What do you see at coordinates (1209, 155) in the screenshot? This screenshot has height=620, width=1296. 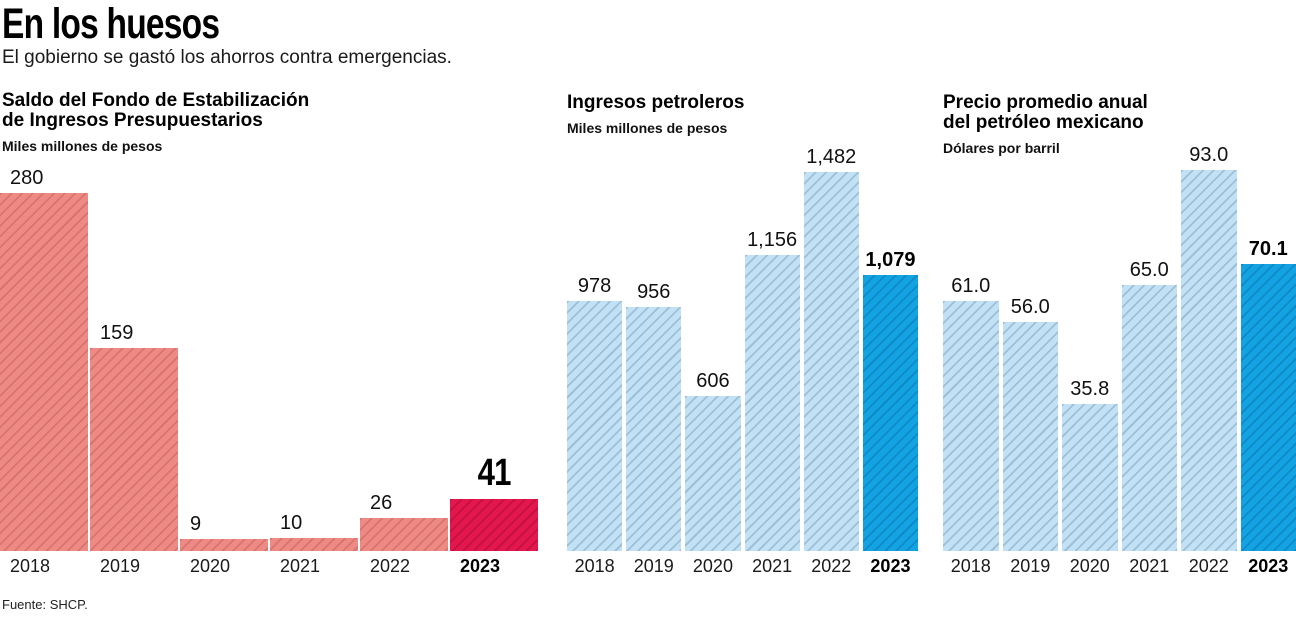 I see `bar-value-label: 93.0` at bounding box center [1209, 155].